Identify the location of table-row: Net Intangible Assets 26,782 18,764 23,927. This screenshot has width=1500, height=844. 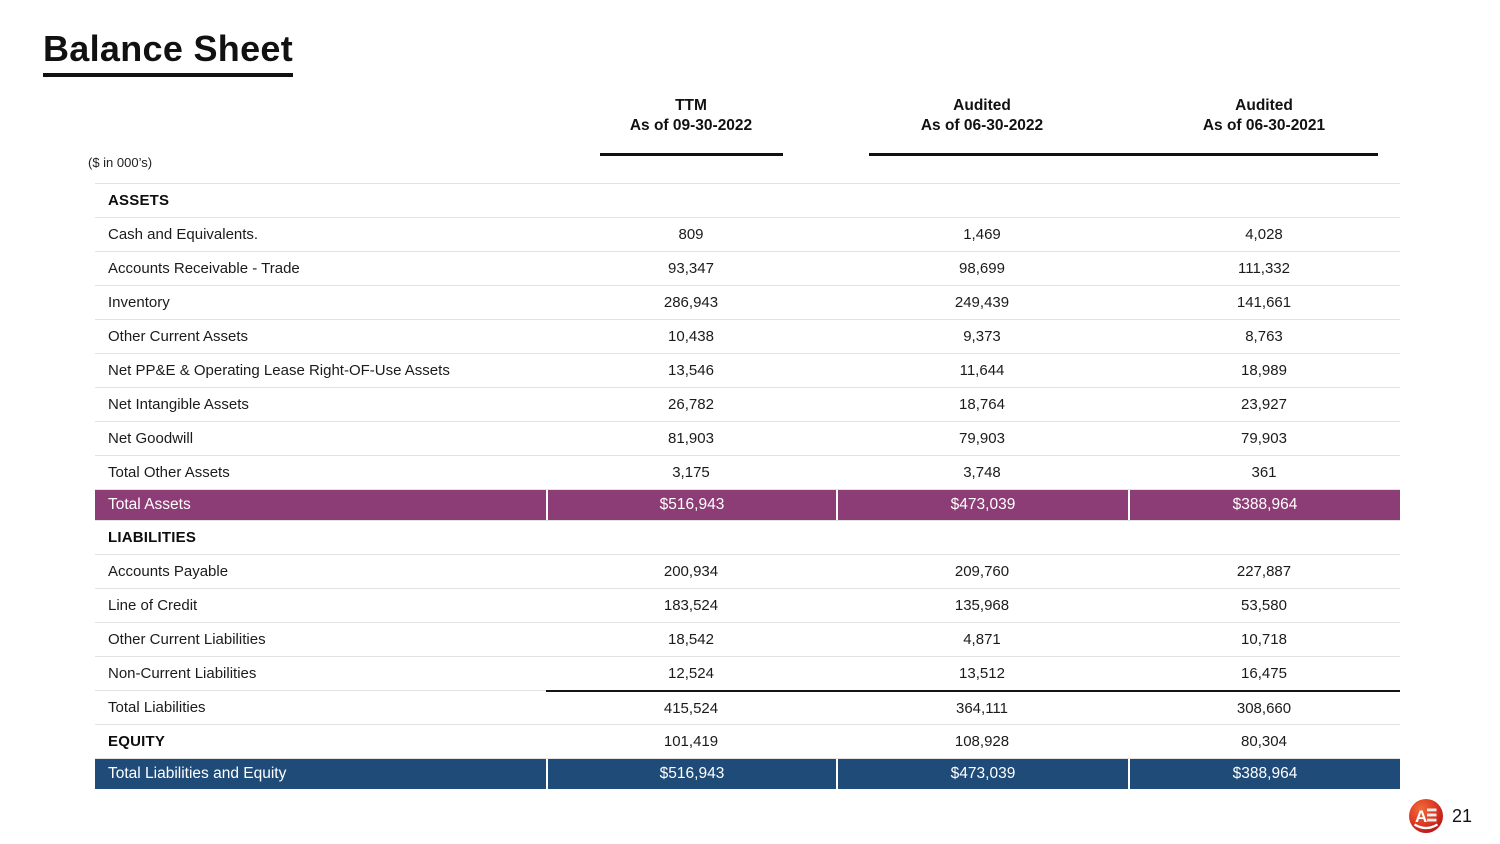
(747, 404).